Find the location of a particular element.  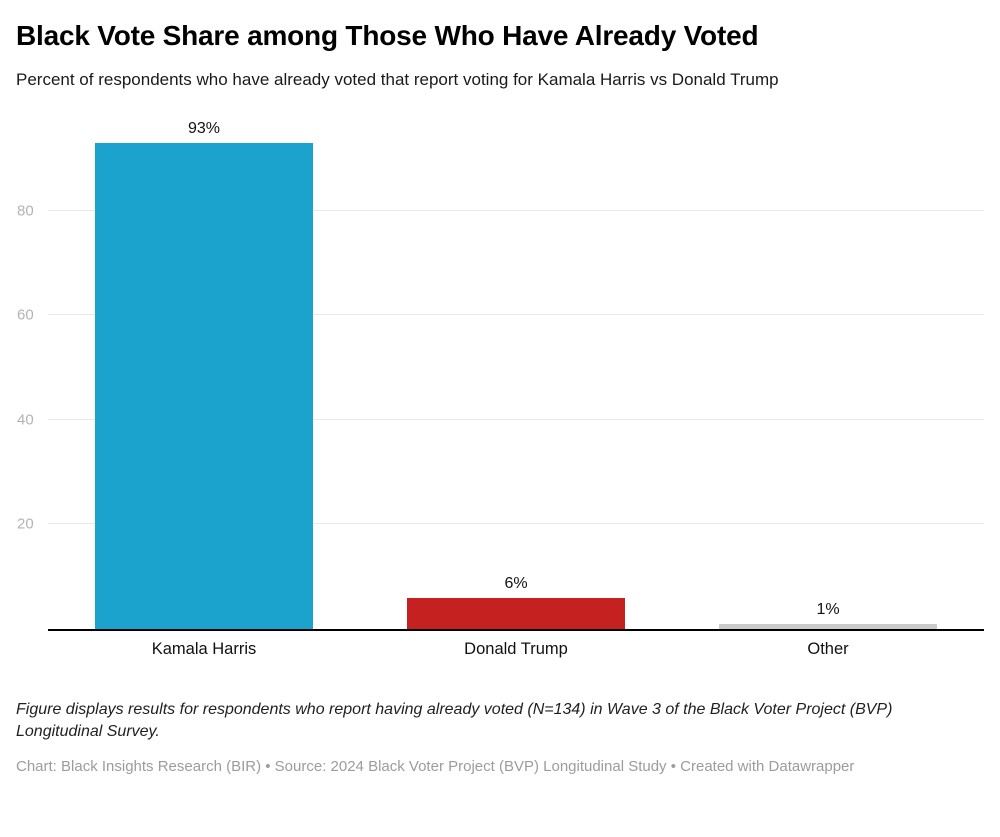

y-axis-tick-label: 40 is located at coordinates (25, 420).